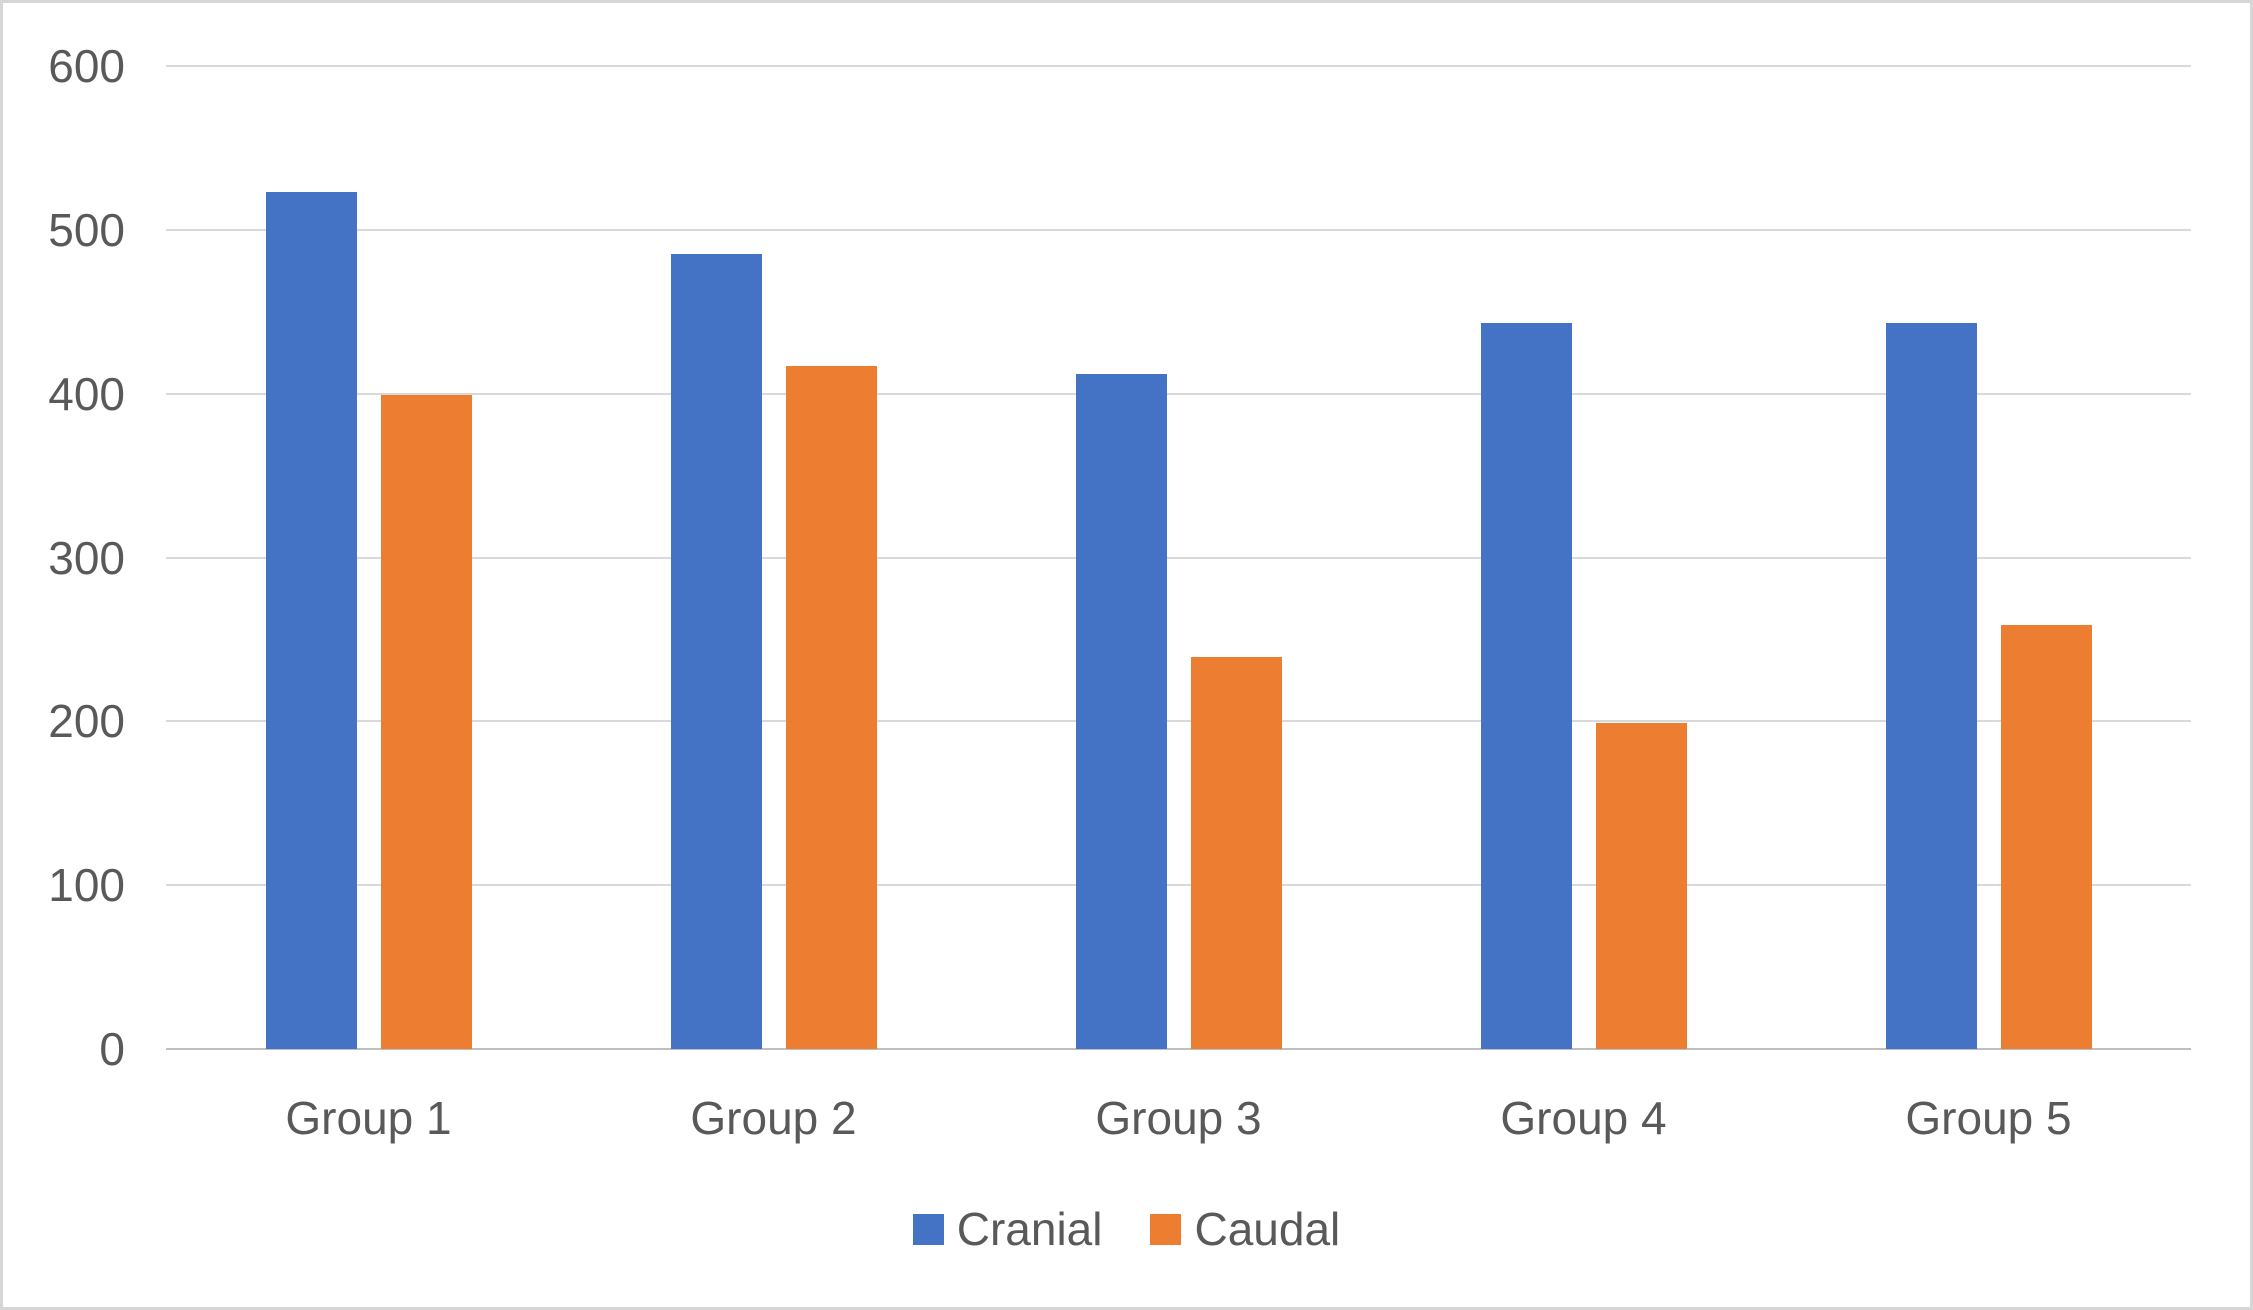 Image resolution: width=2253 pixels, height=1310 pixels. What do you see at coordinates (112, 1049) in the screenshot?
I see `y-tick-label-0: 0` at bounding box center [112, 1049].